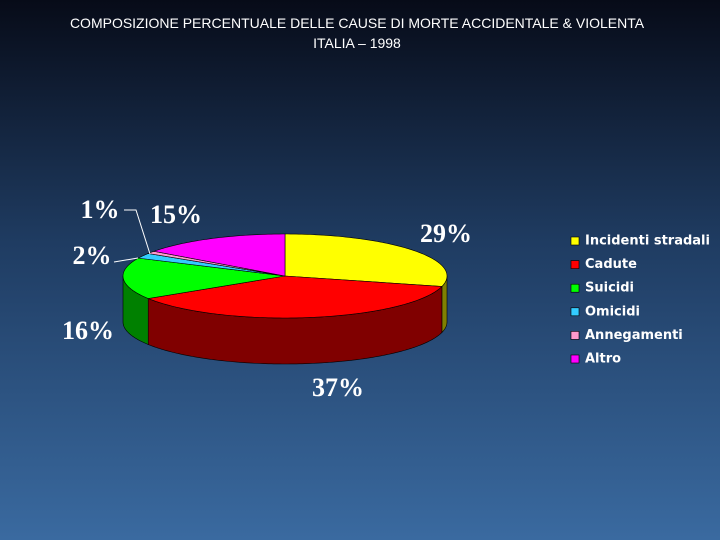  Describe the element at coordinates (357, 43) in the screenshot. I see `chart-subtitle: ITALIA – 1998` at that location.